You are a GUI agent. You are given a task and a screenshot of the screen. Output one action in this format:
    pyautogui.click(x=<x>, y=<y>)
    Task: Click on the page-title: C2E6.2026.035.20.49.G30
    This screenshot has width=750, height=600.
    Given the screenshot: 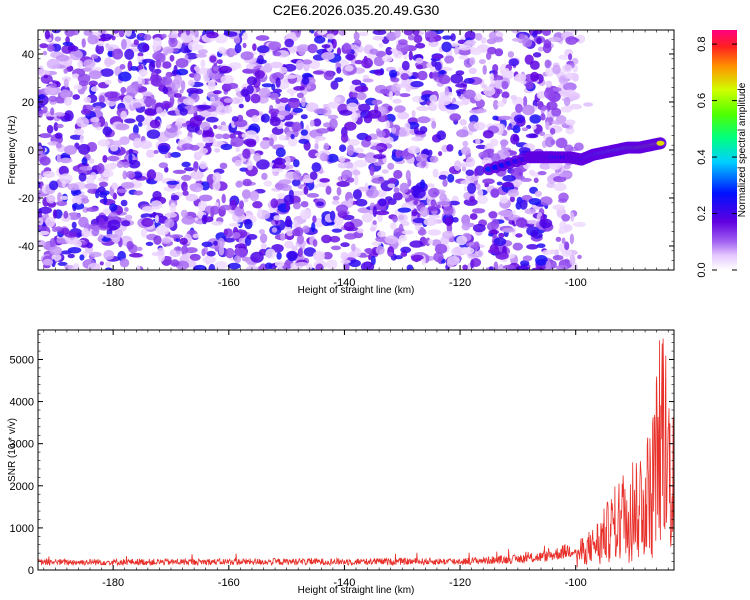 What is the action you would take?
    pyautogui.click(x=356, y=10)
    